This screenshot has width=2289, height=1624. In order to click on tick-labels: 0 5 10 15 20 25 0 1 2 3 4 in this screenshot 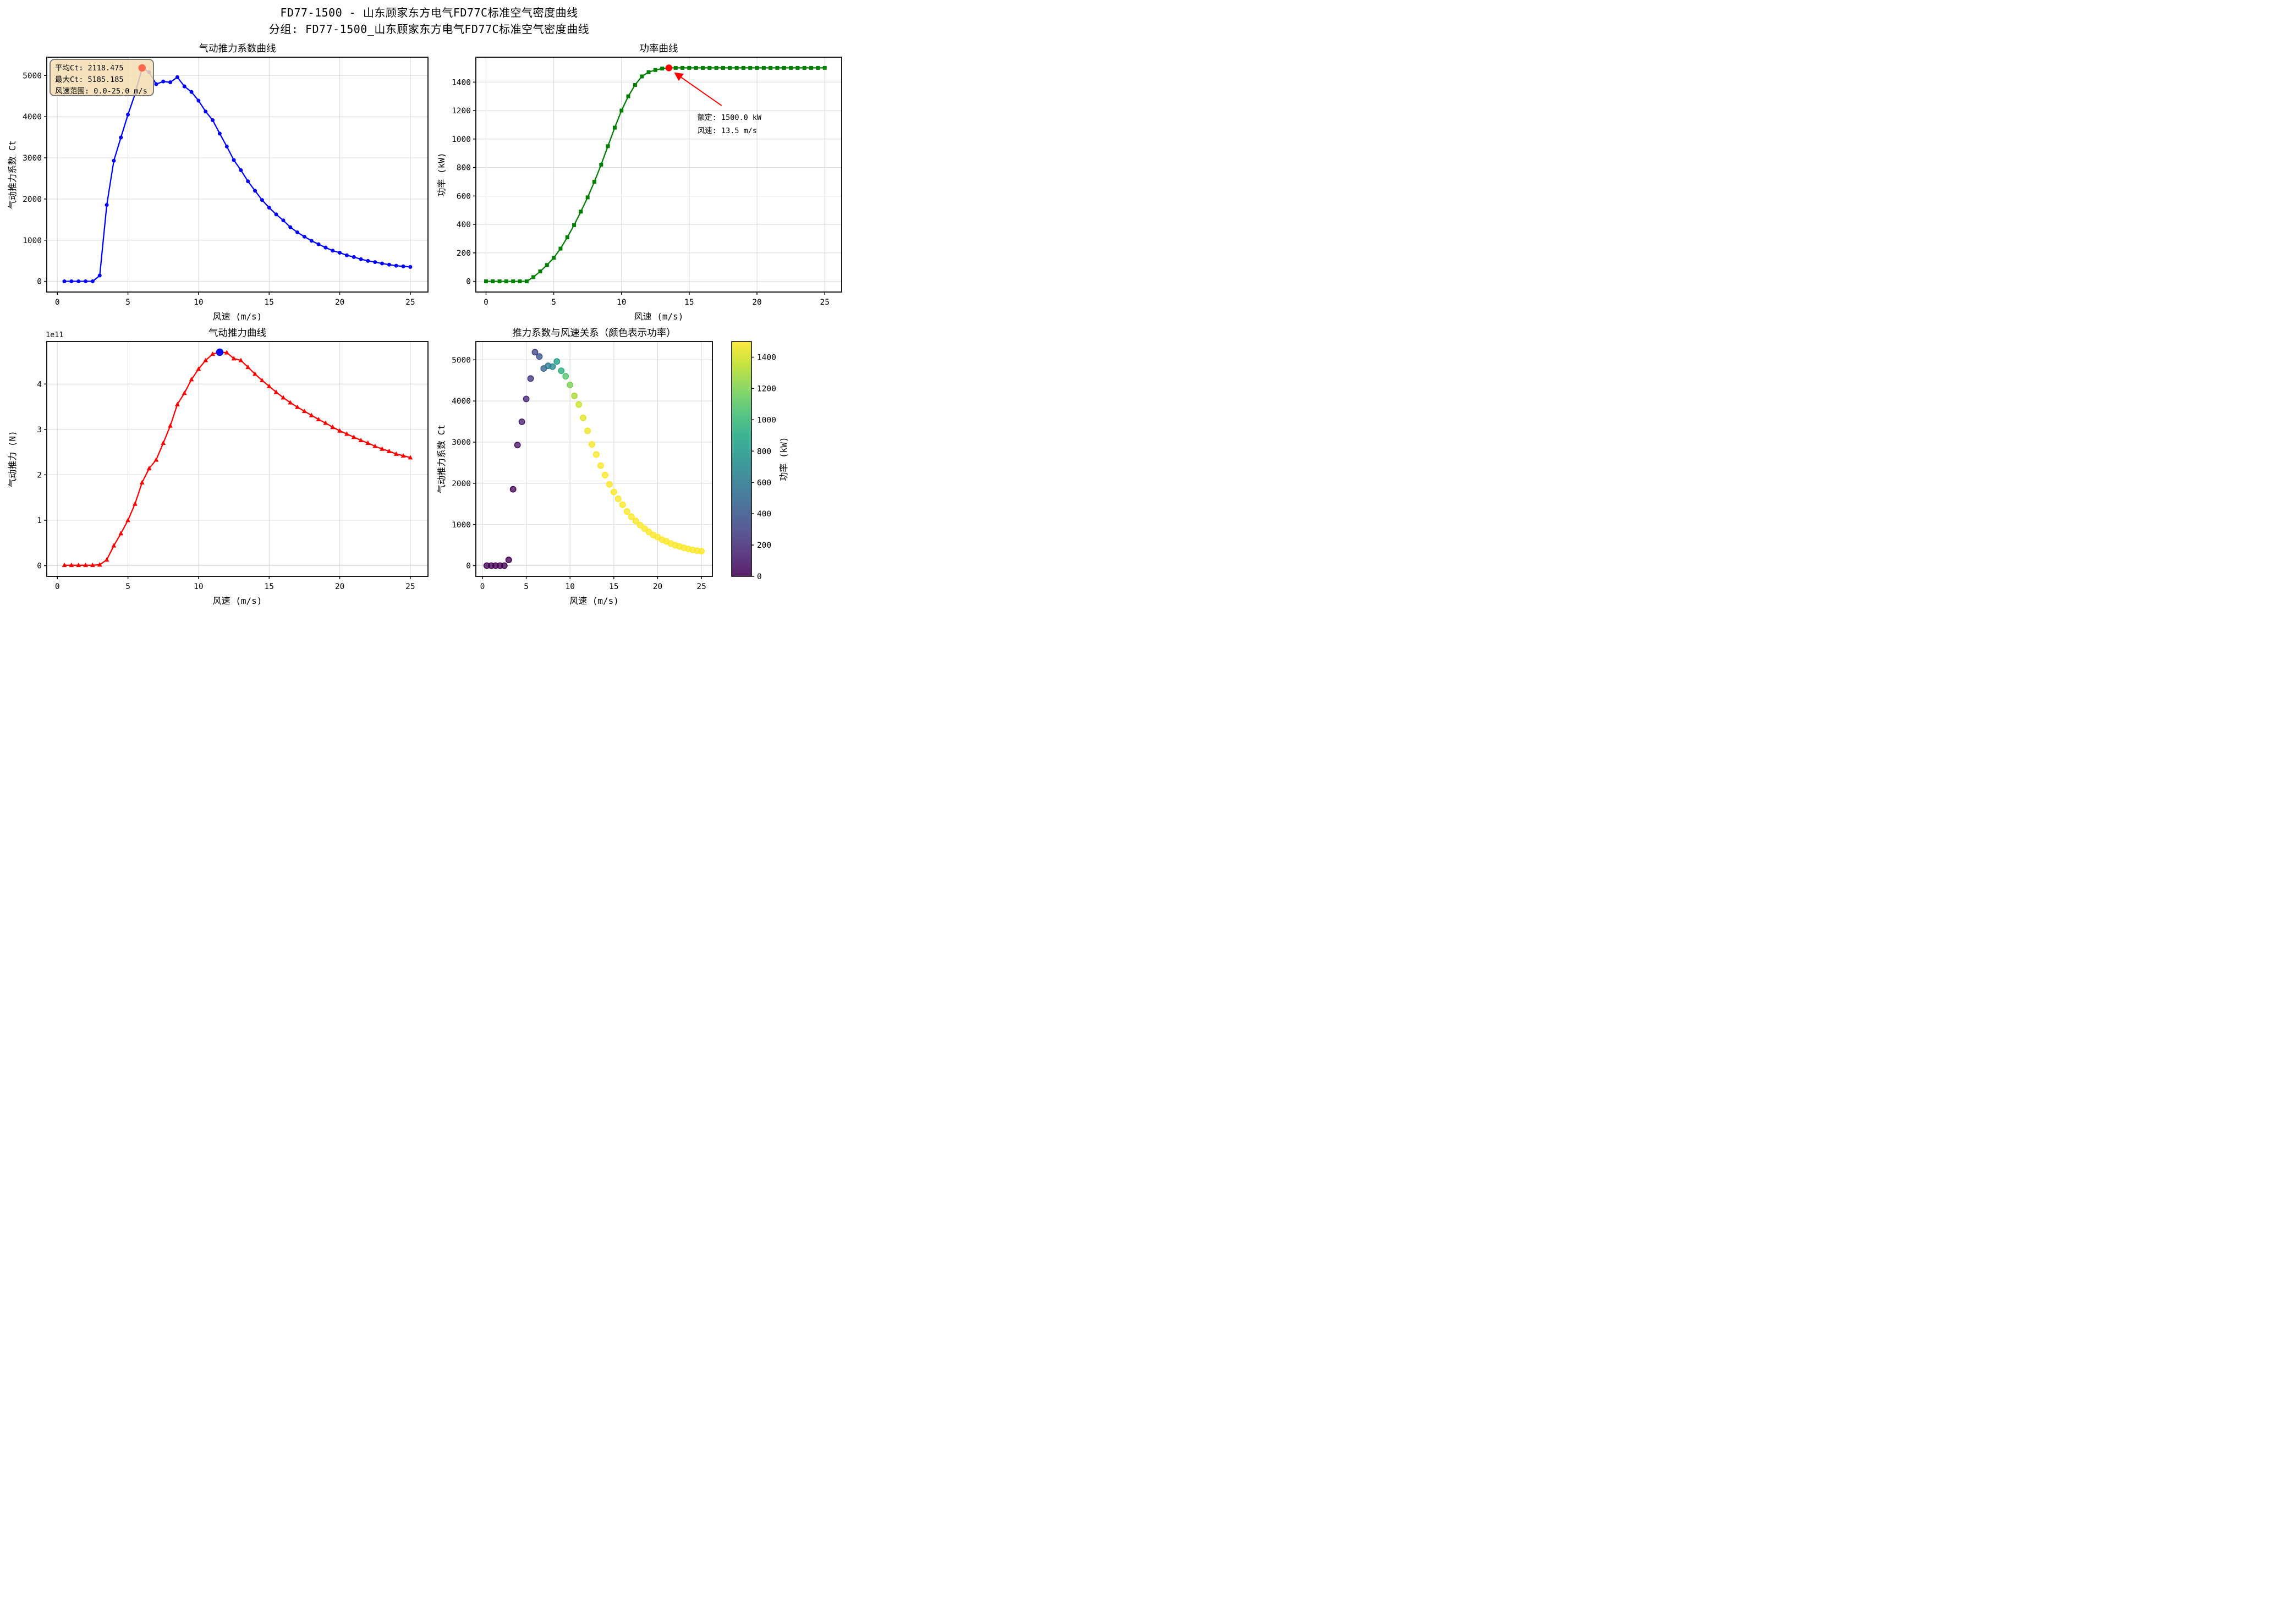, I will do `click(226, 485)`.